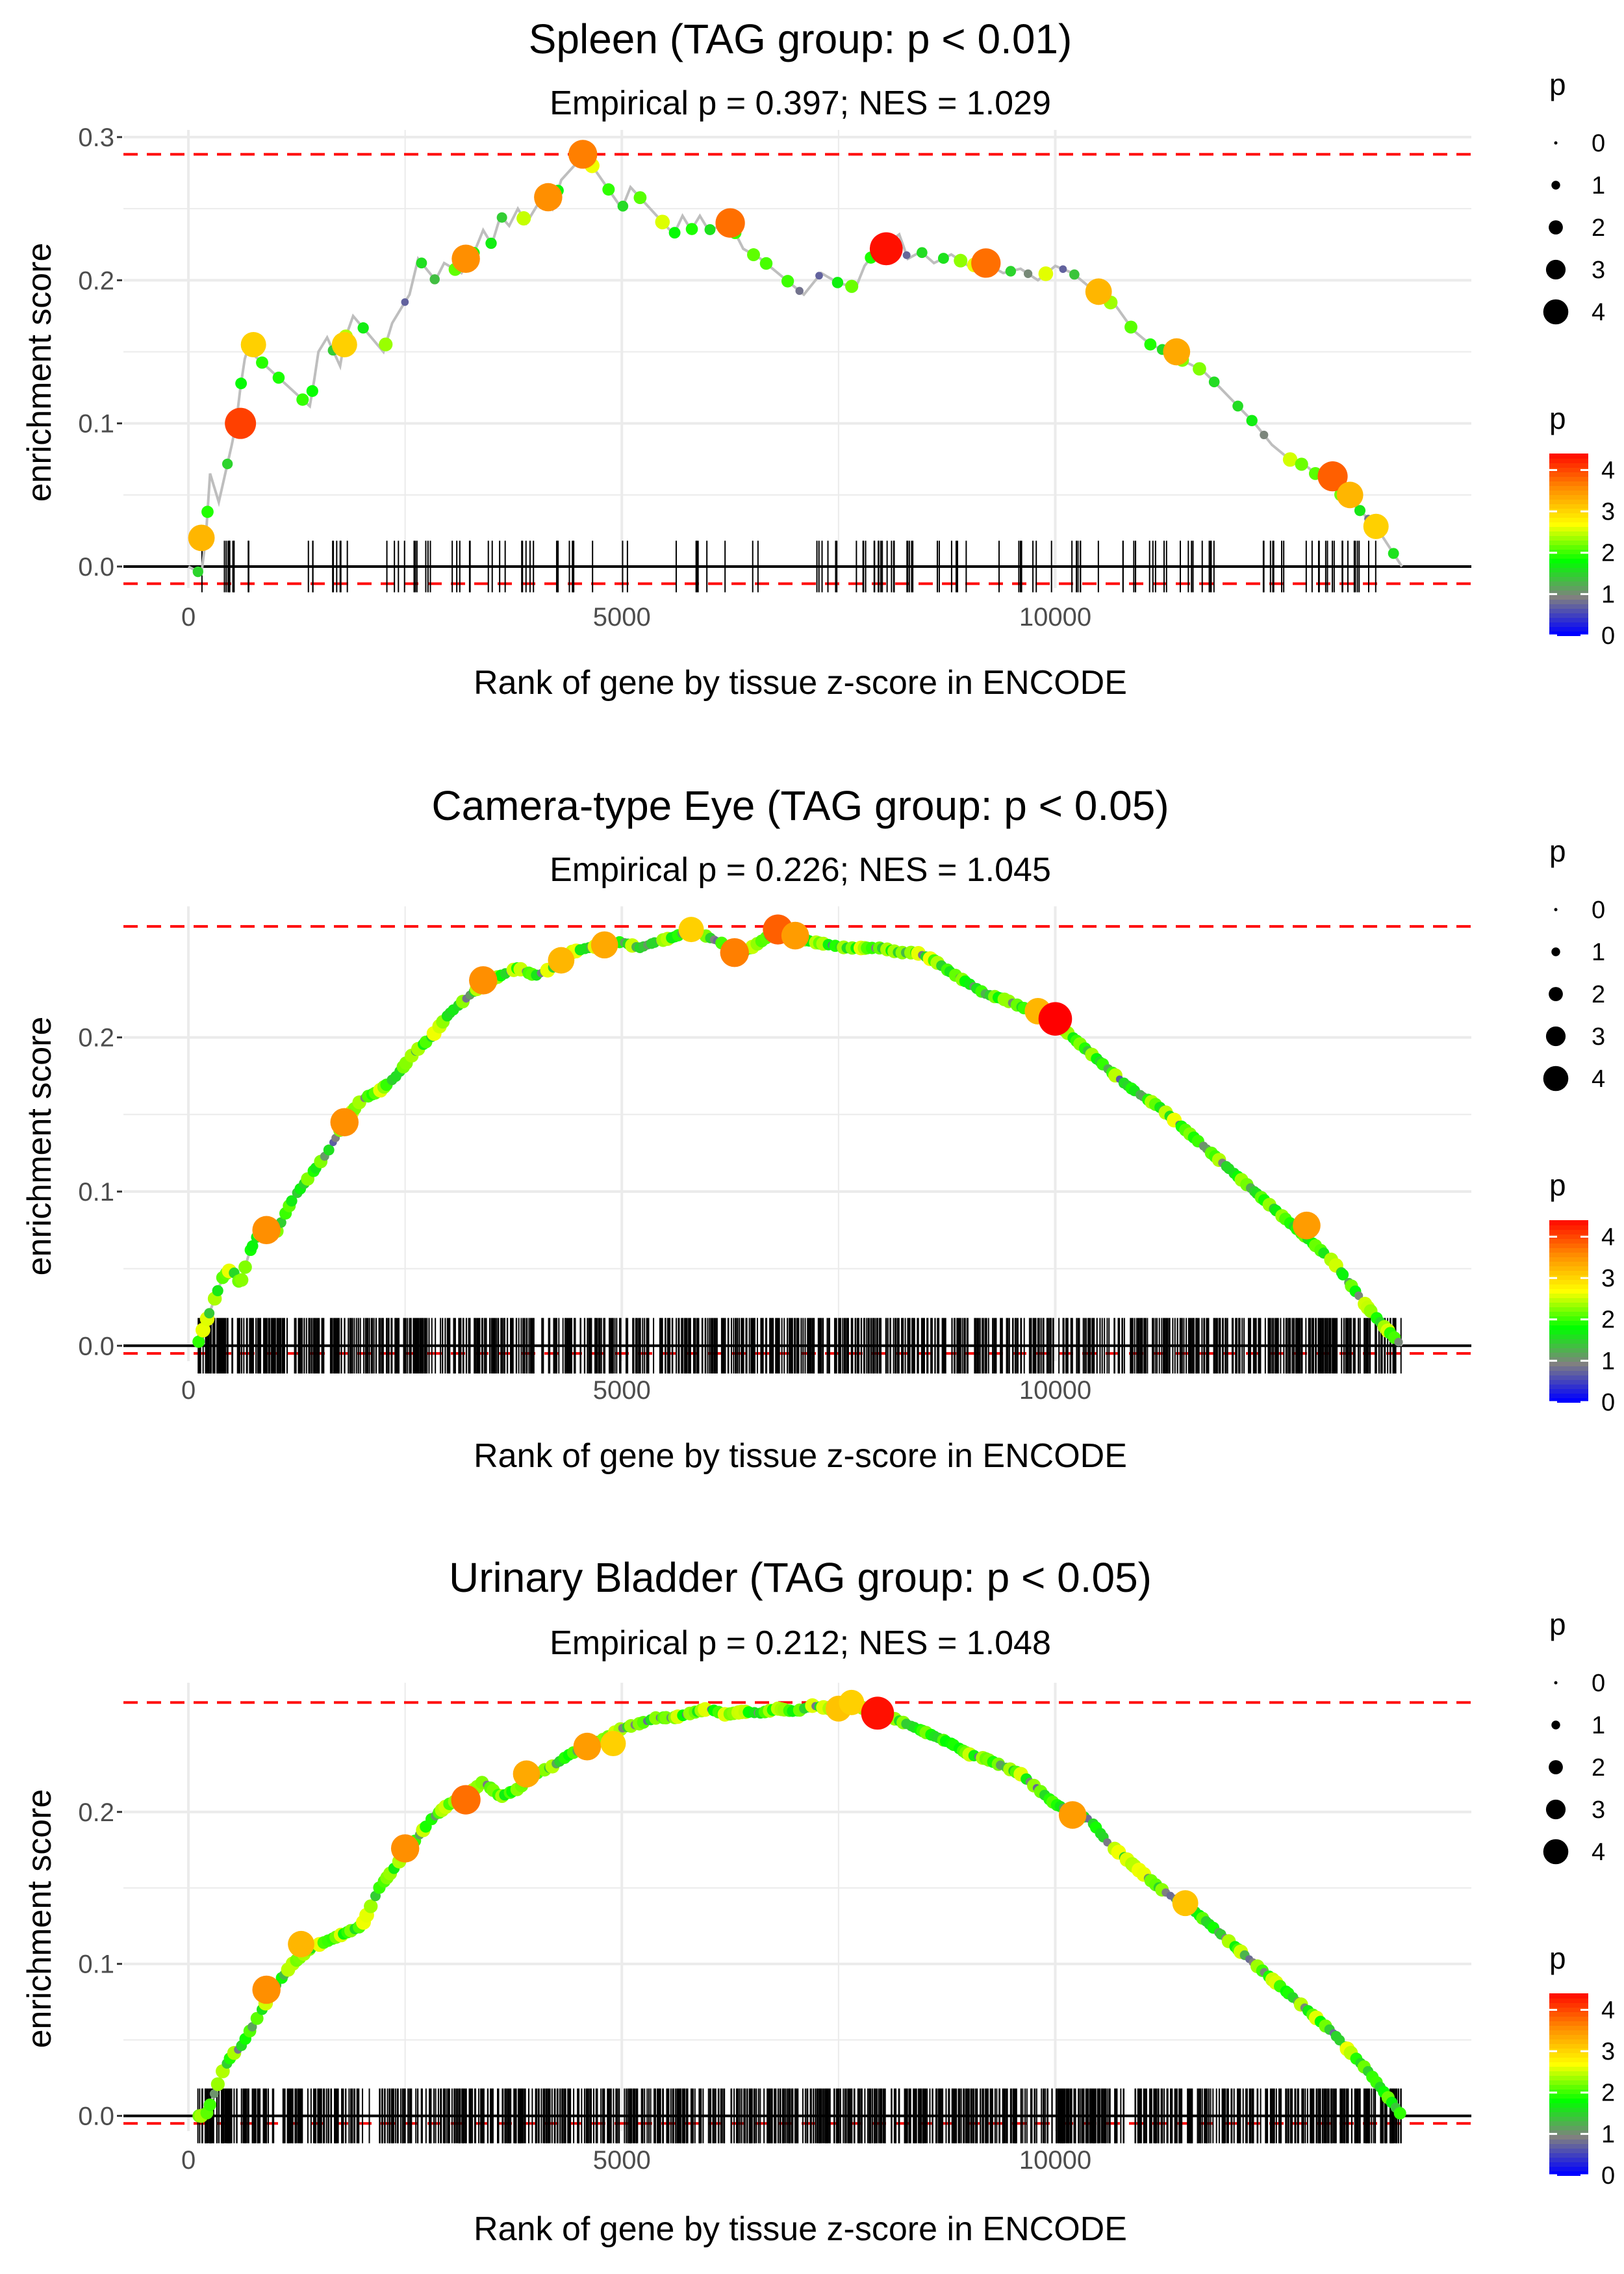 Image resolution: width=1624 pixels, height=2274 pixels. What do you see at coordinates (1608, 470) in the screenshot?
I see `color-legend-label: 4` at bounding box center [1608, 470].